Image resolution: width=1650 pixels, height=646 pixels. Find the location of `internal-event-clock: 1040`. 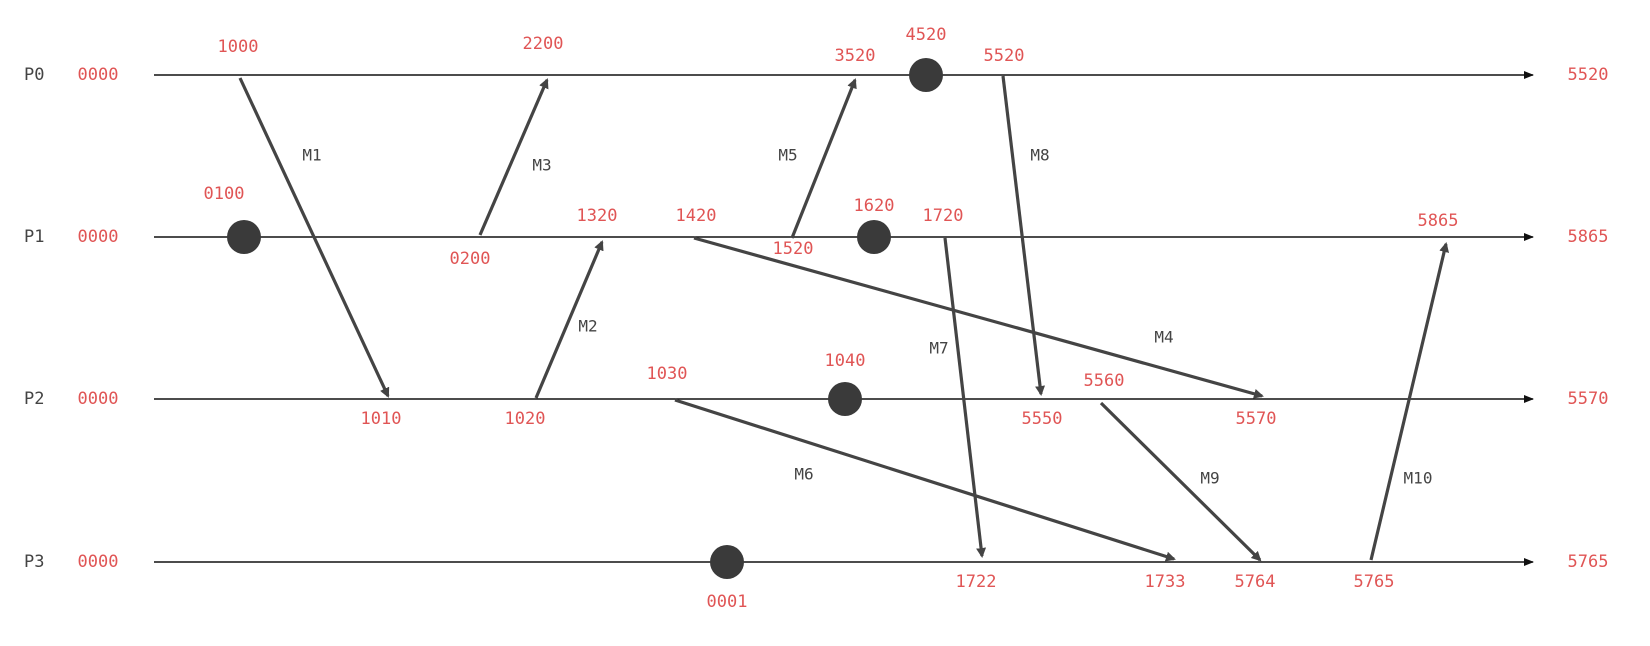

internal-event-clock: 1040 is located at coordinates (845, 361).